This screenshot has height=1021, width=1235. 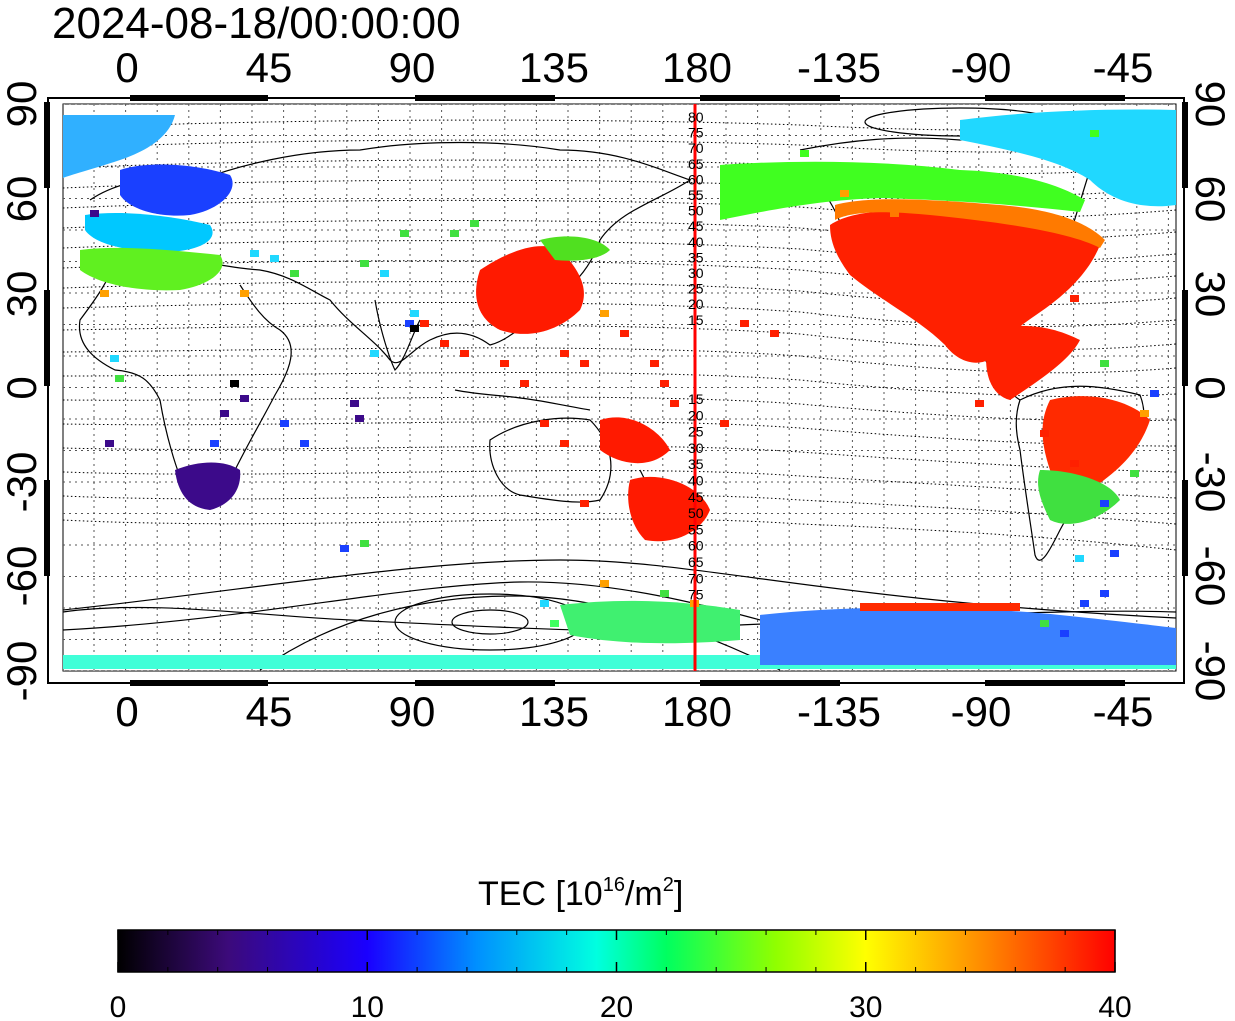 What do you see at coordinates (367, 1006) in the screenshot?
I see `colorbar-tick-label: 10` at bounding box center [367, 1006].